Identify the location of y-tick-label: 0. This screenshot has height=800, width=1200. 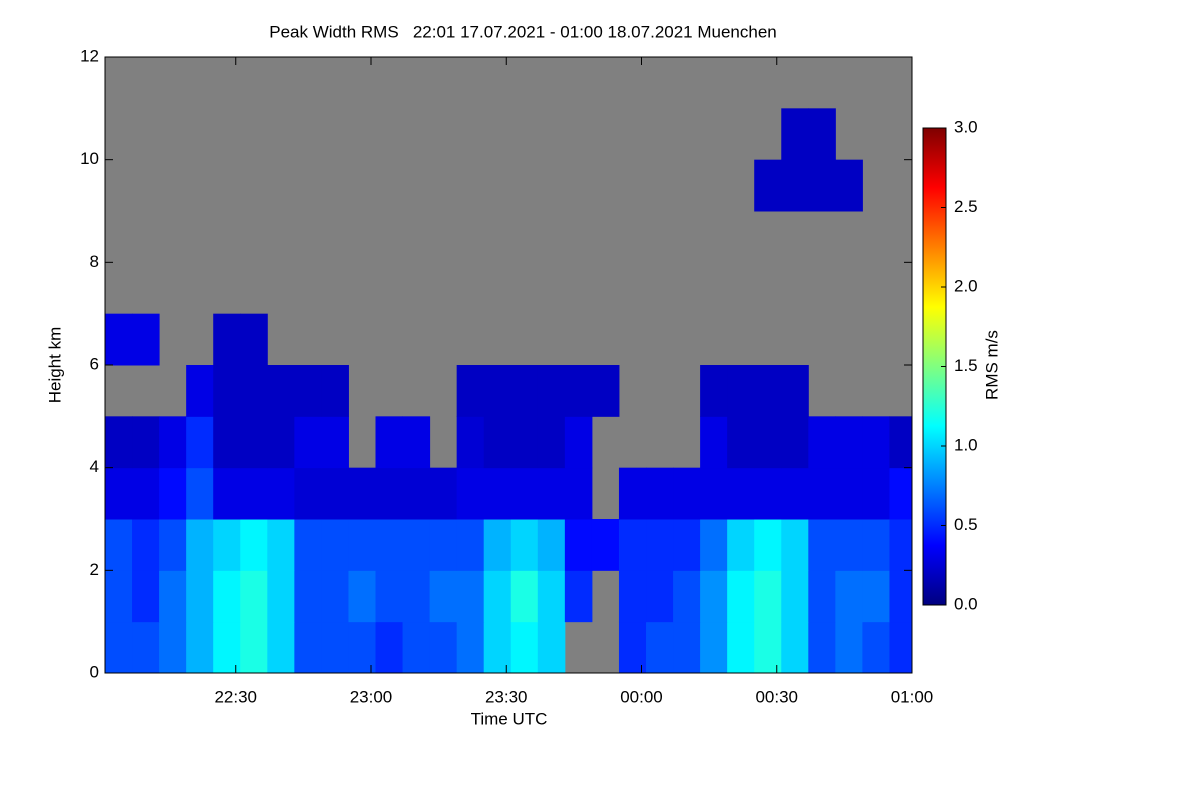
(94, 671).